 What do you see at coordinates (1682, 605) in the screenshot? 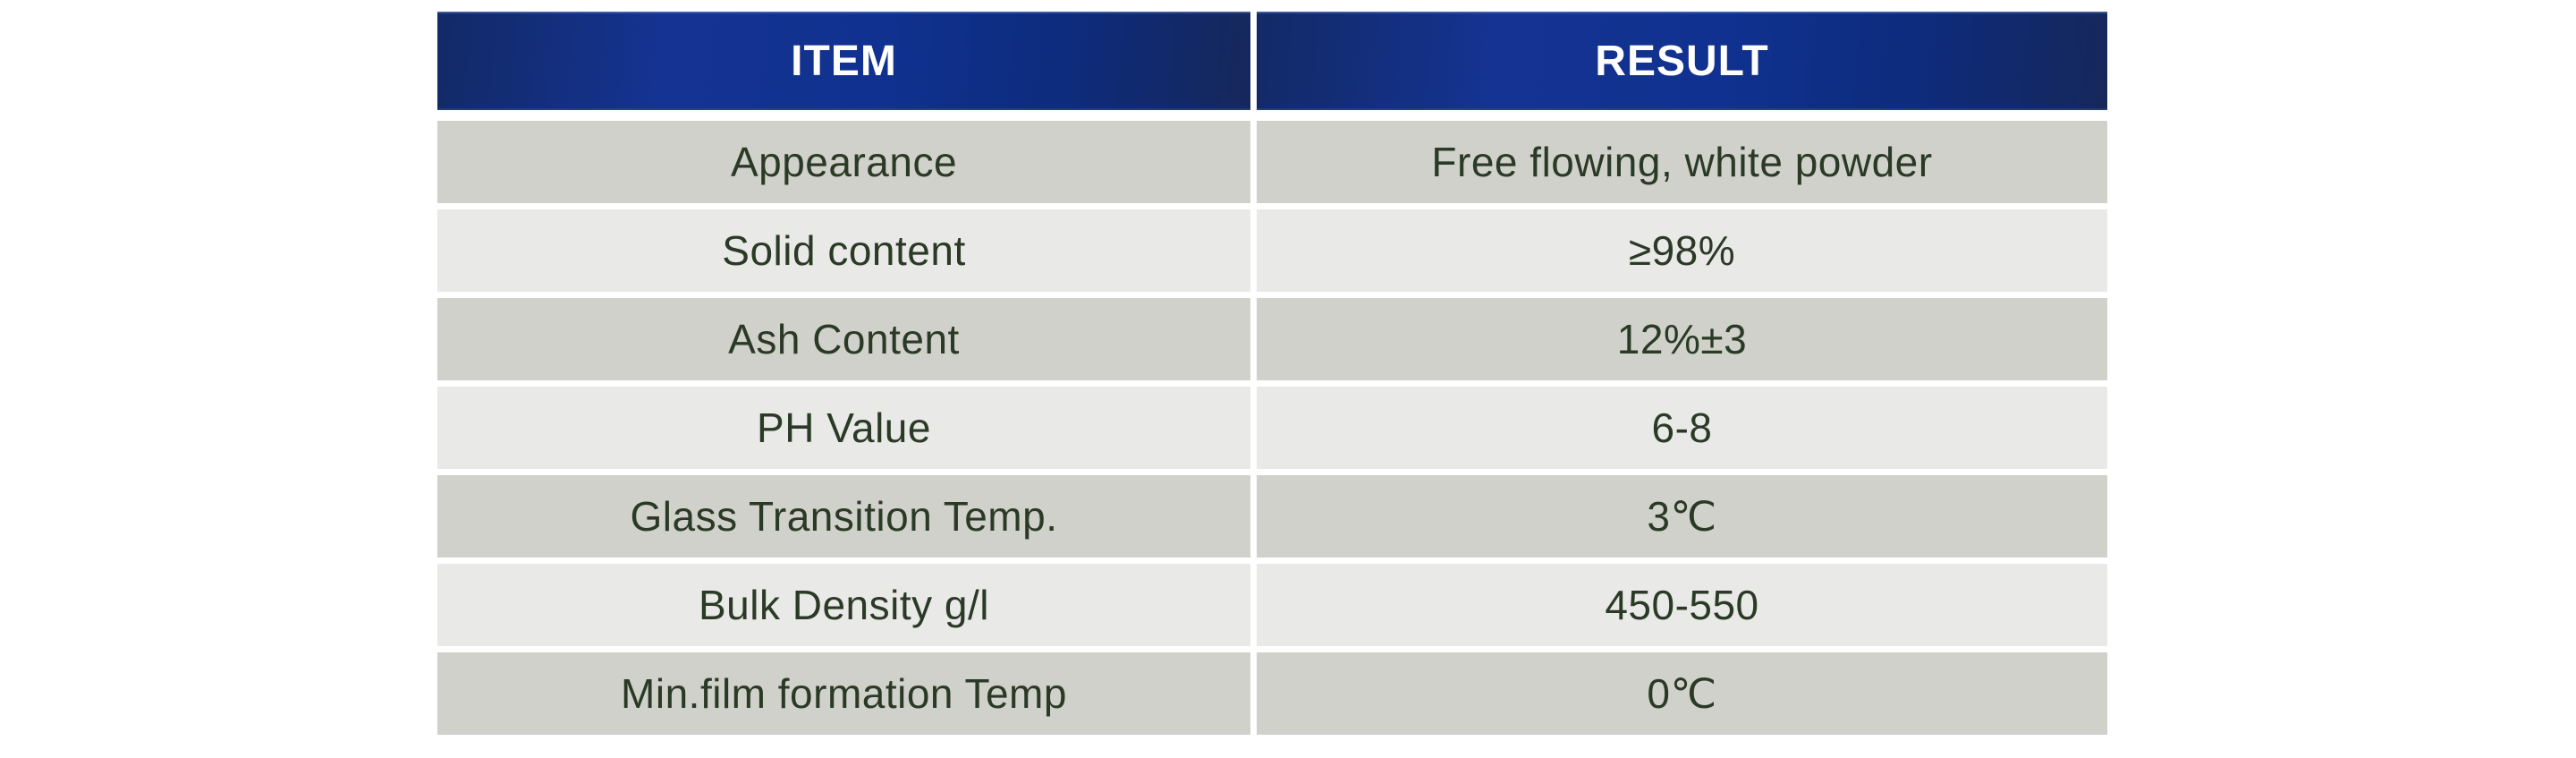
I see `result-cell: 450-550` at bounding box center [1682, 605].